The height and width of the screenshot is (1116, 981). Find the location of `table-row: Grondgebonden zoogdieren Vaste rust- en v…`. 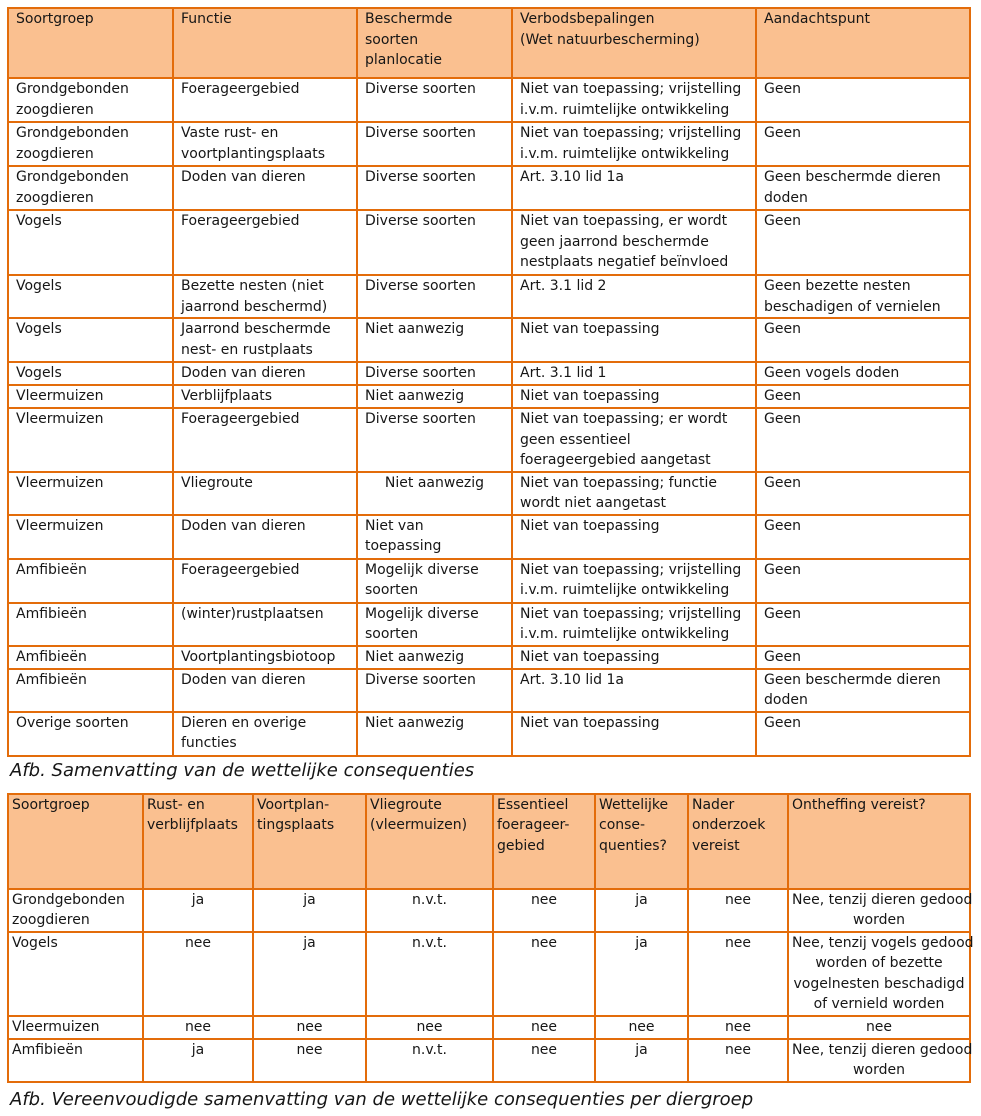

table-row: Grondgebonden zoogdieren Vaste rust- en v… is located at coordinates (489, 144).